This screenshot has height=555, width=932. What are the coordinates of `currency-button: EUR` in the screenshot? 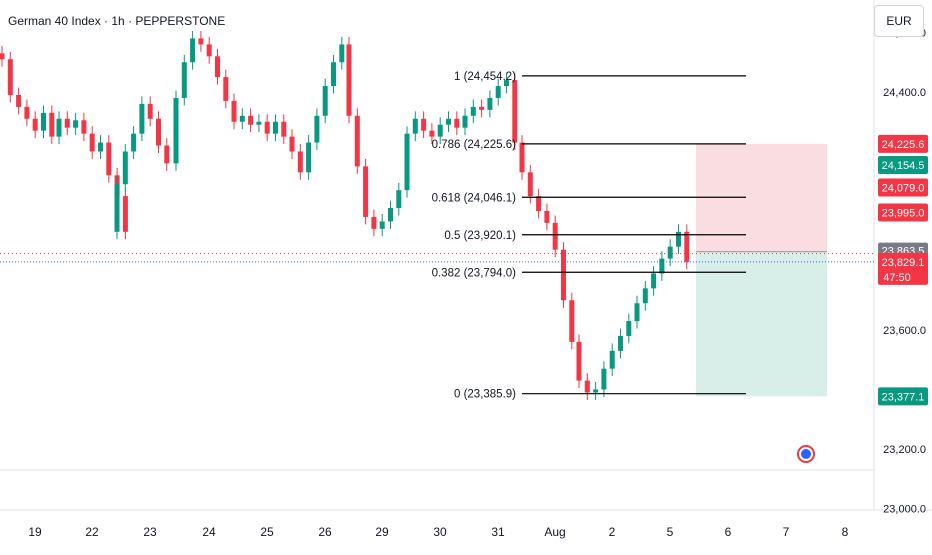 It's located at (899, 21).